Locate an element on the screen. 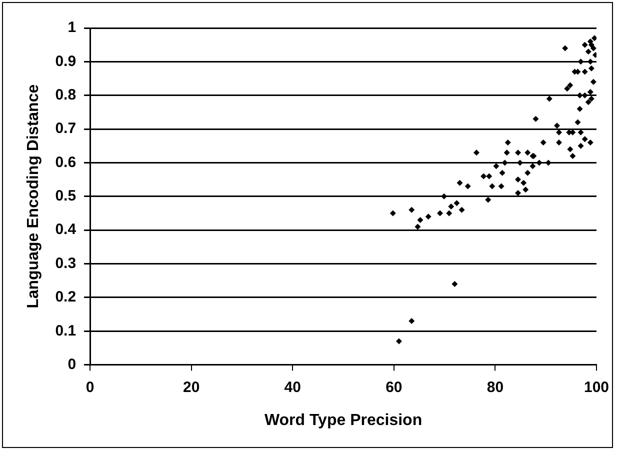 This screenshot has width=617, height=452. x-tick-label: 100 is located at coordinates (596, 387).